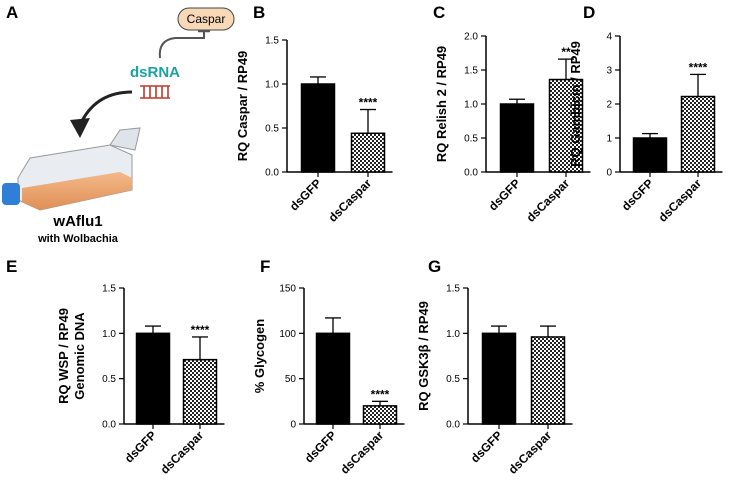 The height and width of the screenshot is (484, 735). I want to click on y-axis-label: RQ Relish 2 / RP49, so click(441, 104).